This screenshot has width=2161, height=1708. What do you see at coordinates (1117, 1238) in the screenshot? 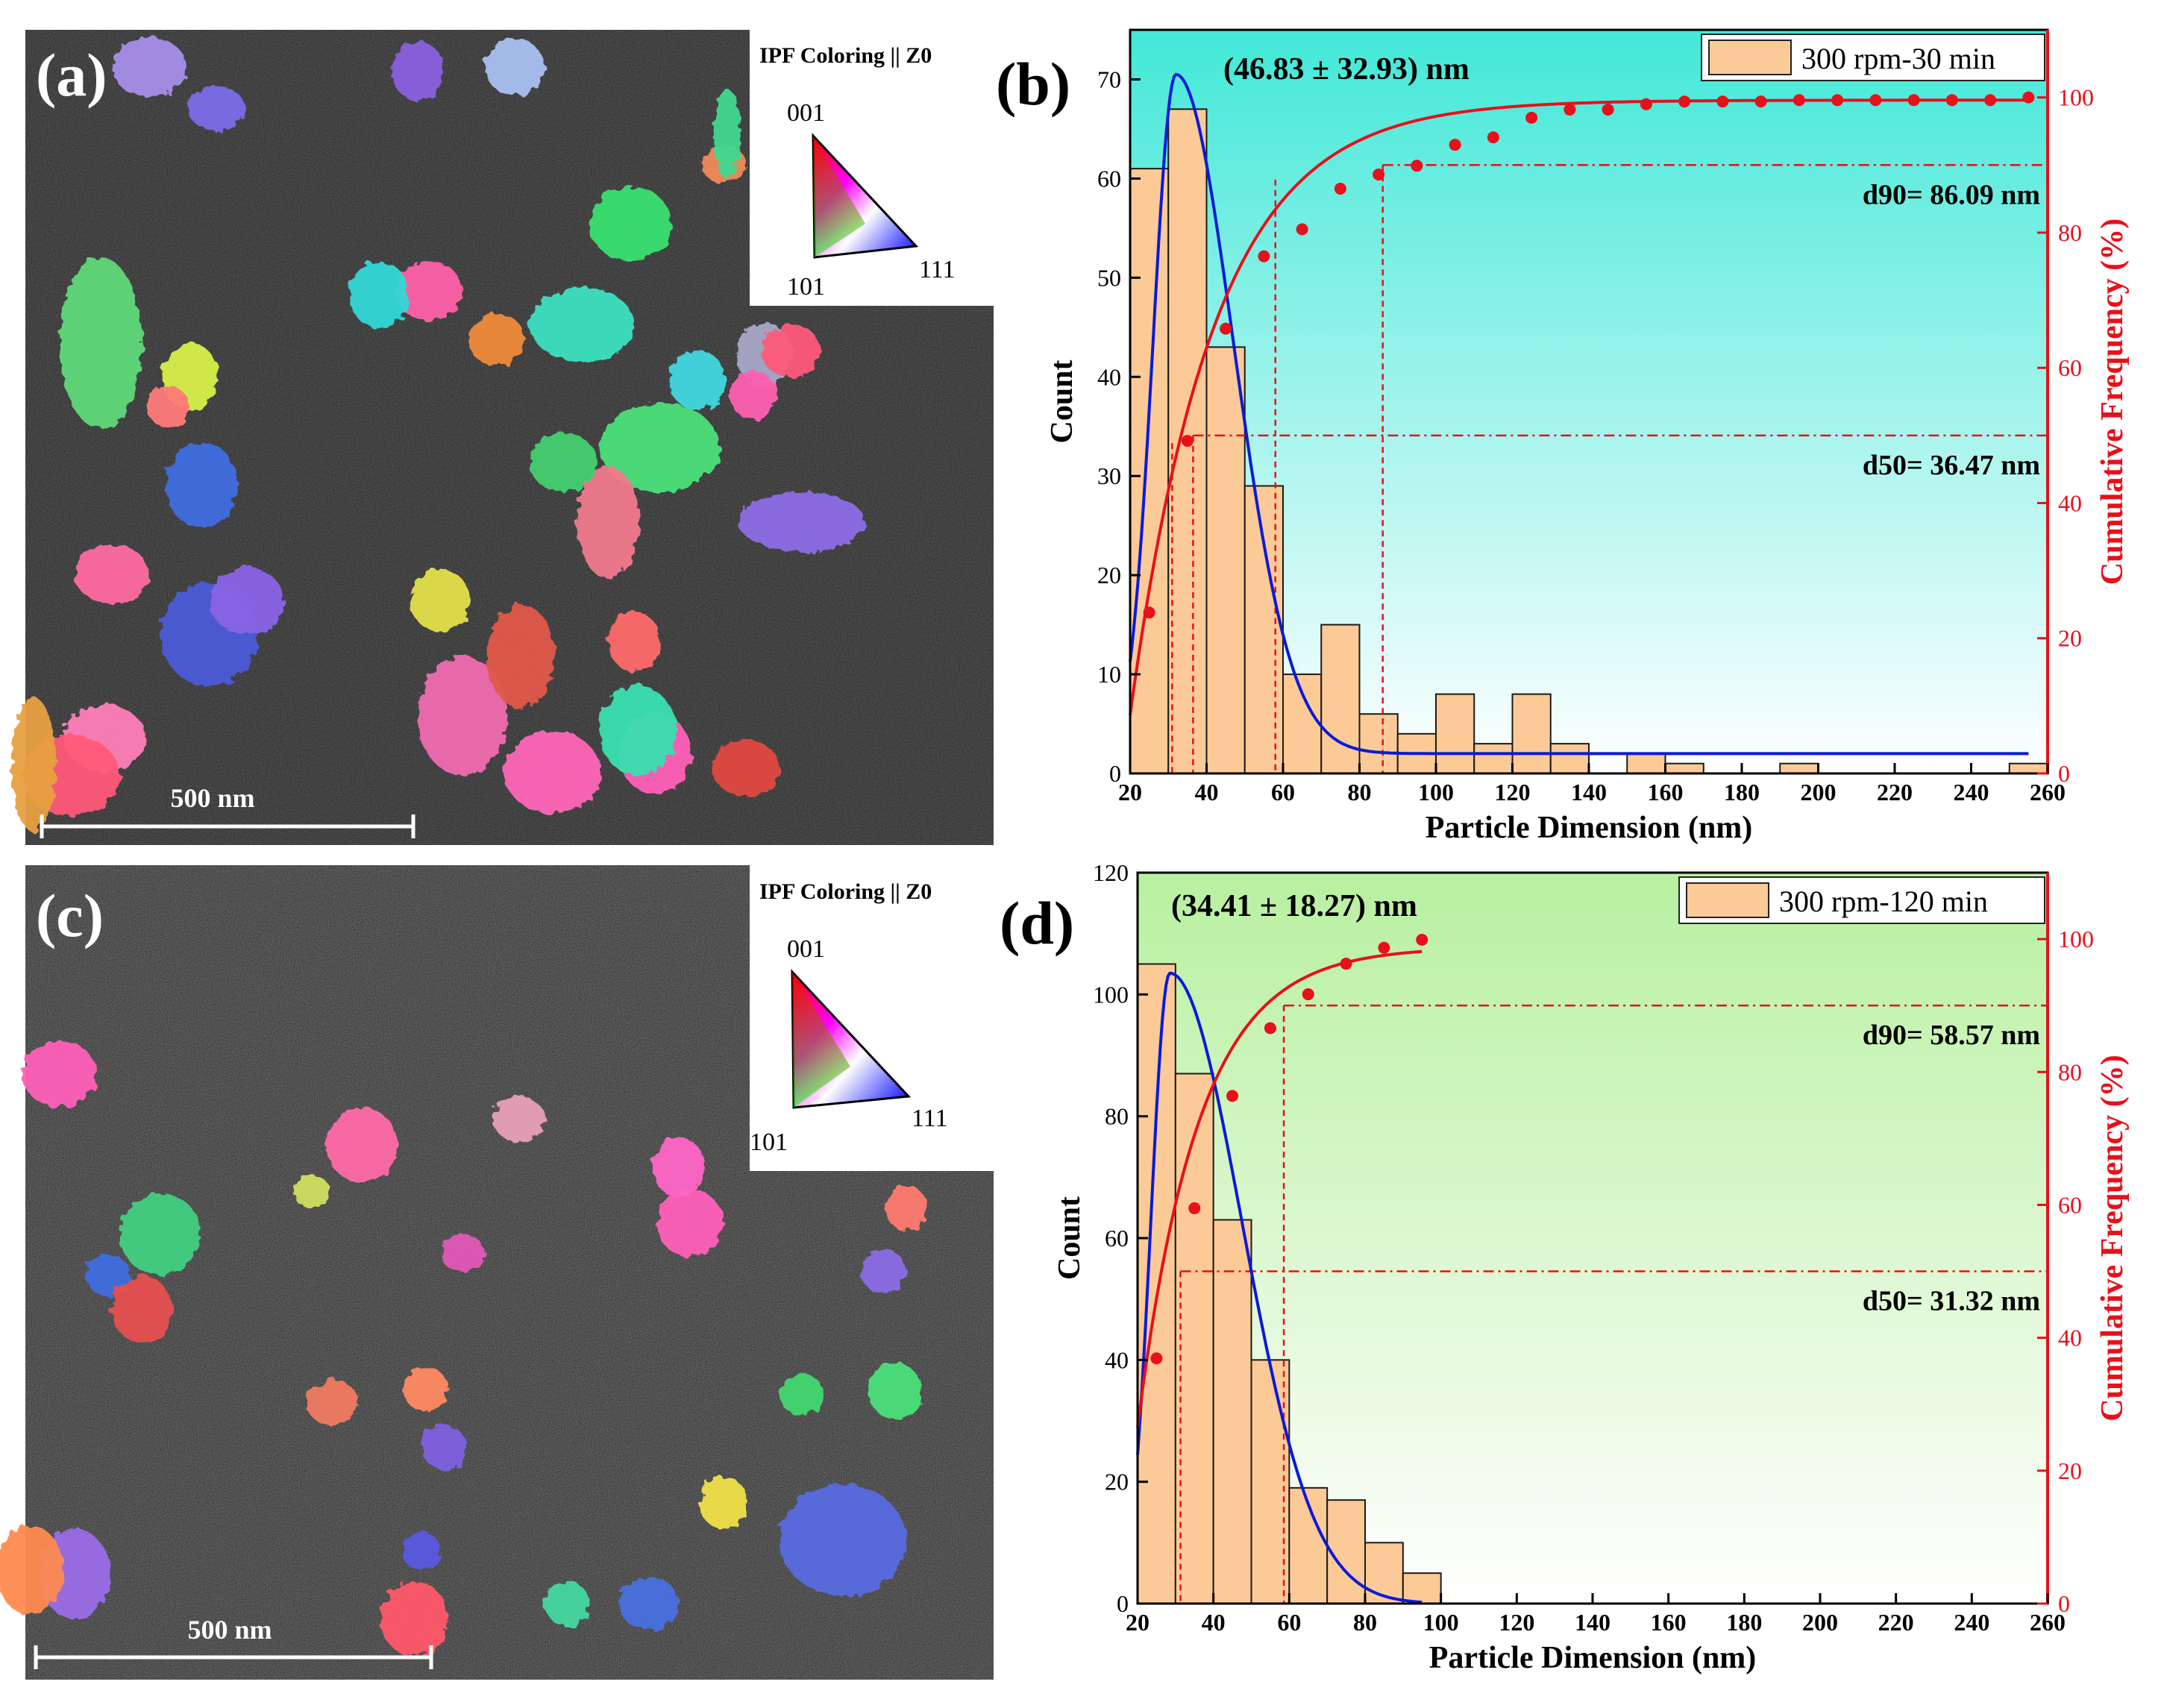
I see `y-tick-label: 60` at bounding box center [1117, 1238].